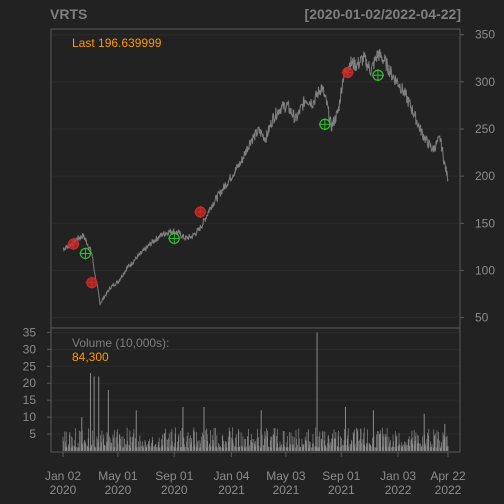 The height and width of the screenshot is (504, 504). What do you see at coordinates (286, 476) in the screenshot?
I see `x-tick-label: May 03` at bounding box center [286, 476].